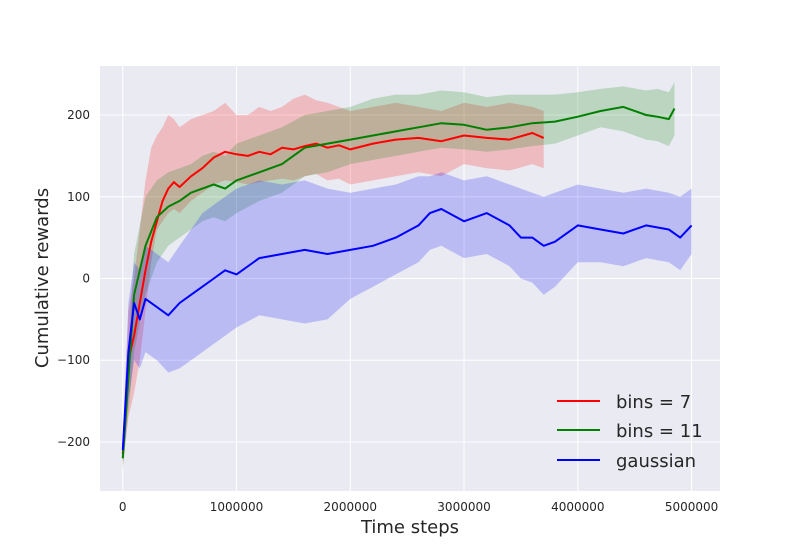 The width and height of the screenshot is (800, 550). I want to click on x-tick-label: 5000000, so click(691, 507).